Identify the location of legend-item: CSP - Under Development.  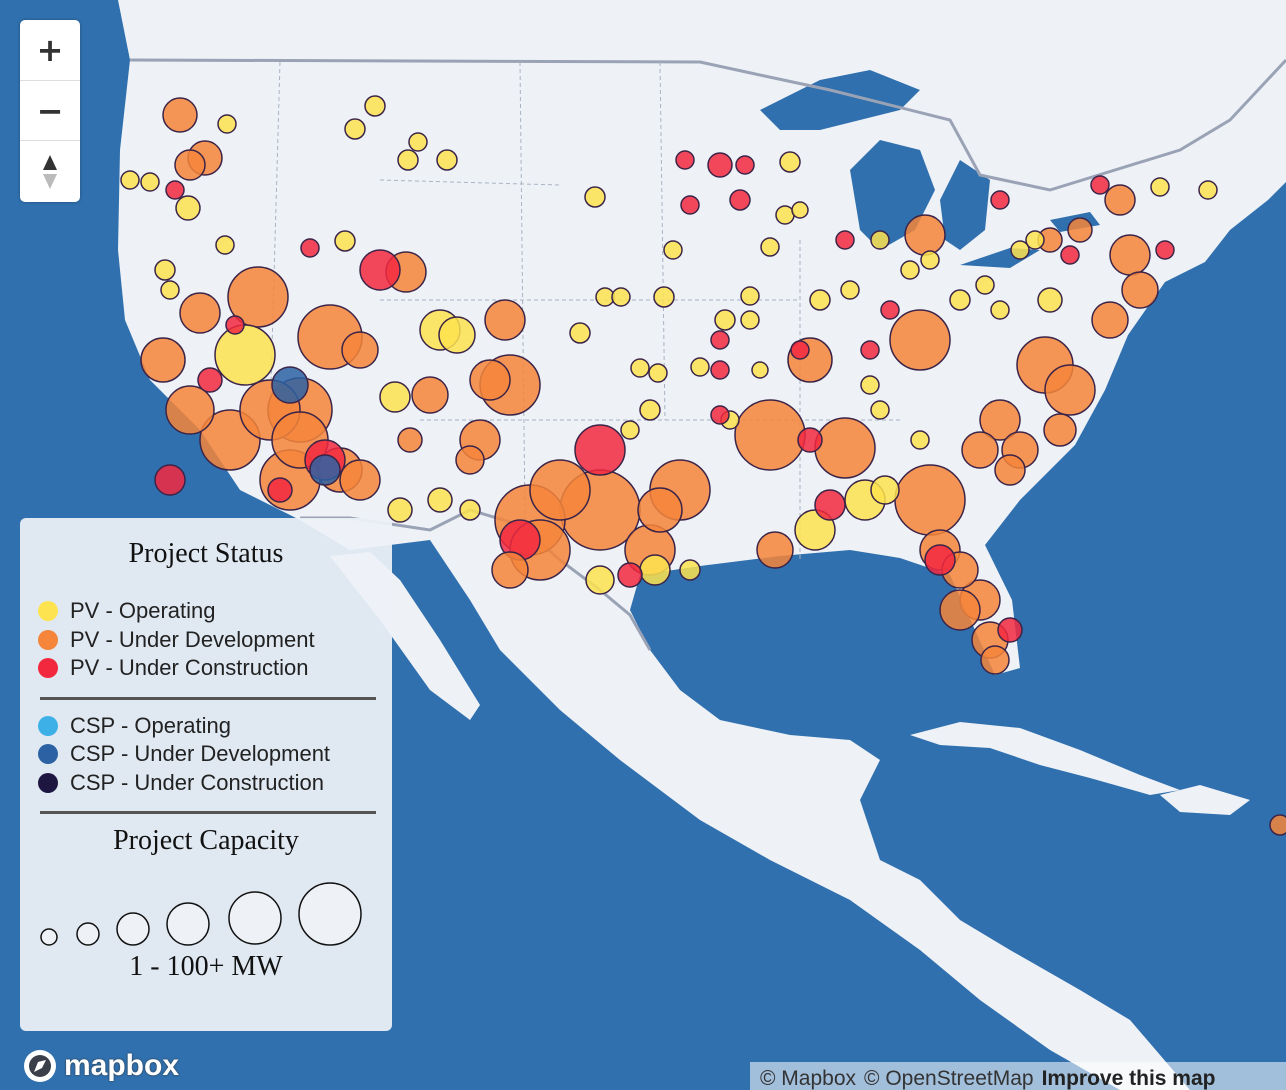
(208, 754).